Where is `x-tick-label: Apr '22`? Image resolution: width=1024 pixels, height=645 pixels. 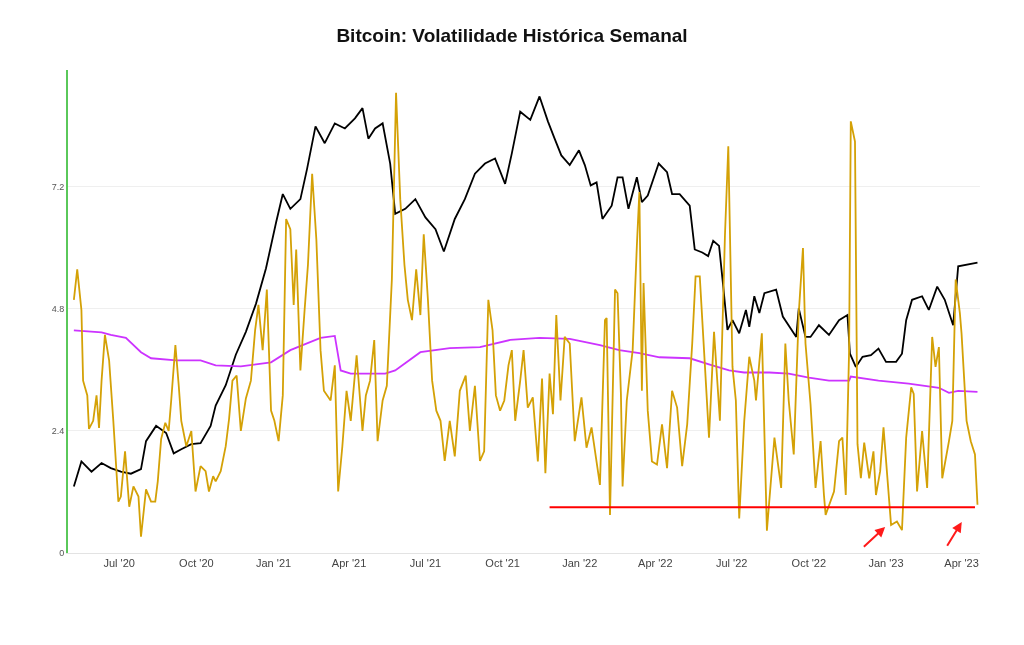
x-tick-label: Apr '22 is located at coordinates (655, 563).